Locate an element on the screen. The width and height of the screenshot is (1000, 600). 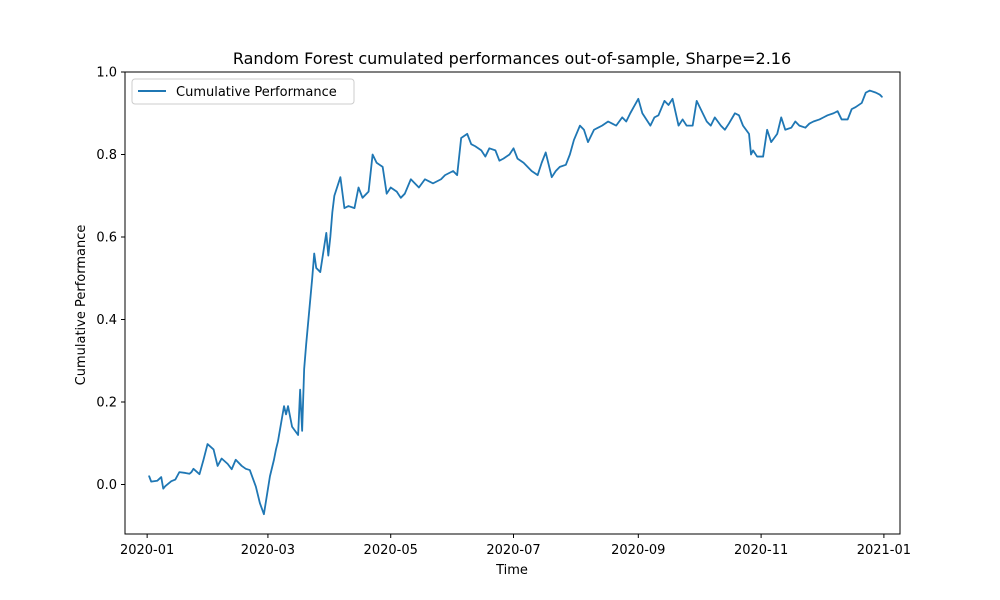
y-tick-label: 0.2 is located at coordinates (106, 403).